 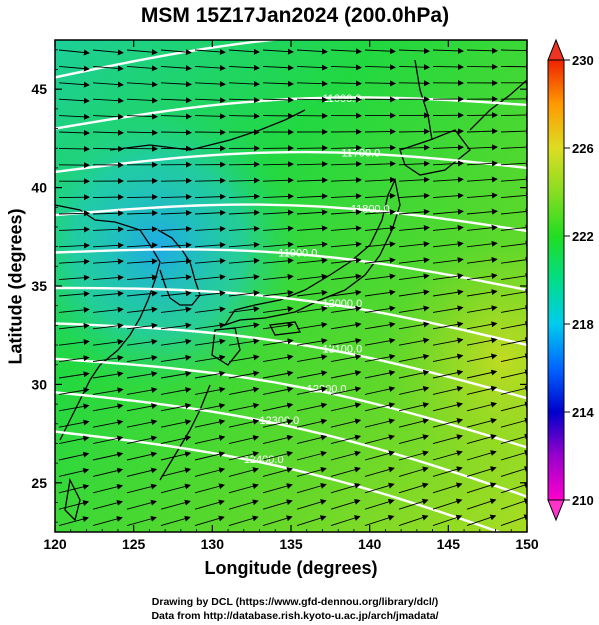 What do you see at coordinates (39, 89) in the screenshot?
I see `y-tick-label: 45` at bounding box center [39, 89].